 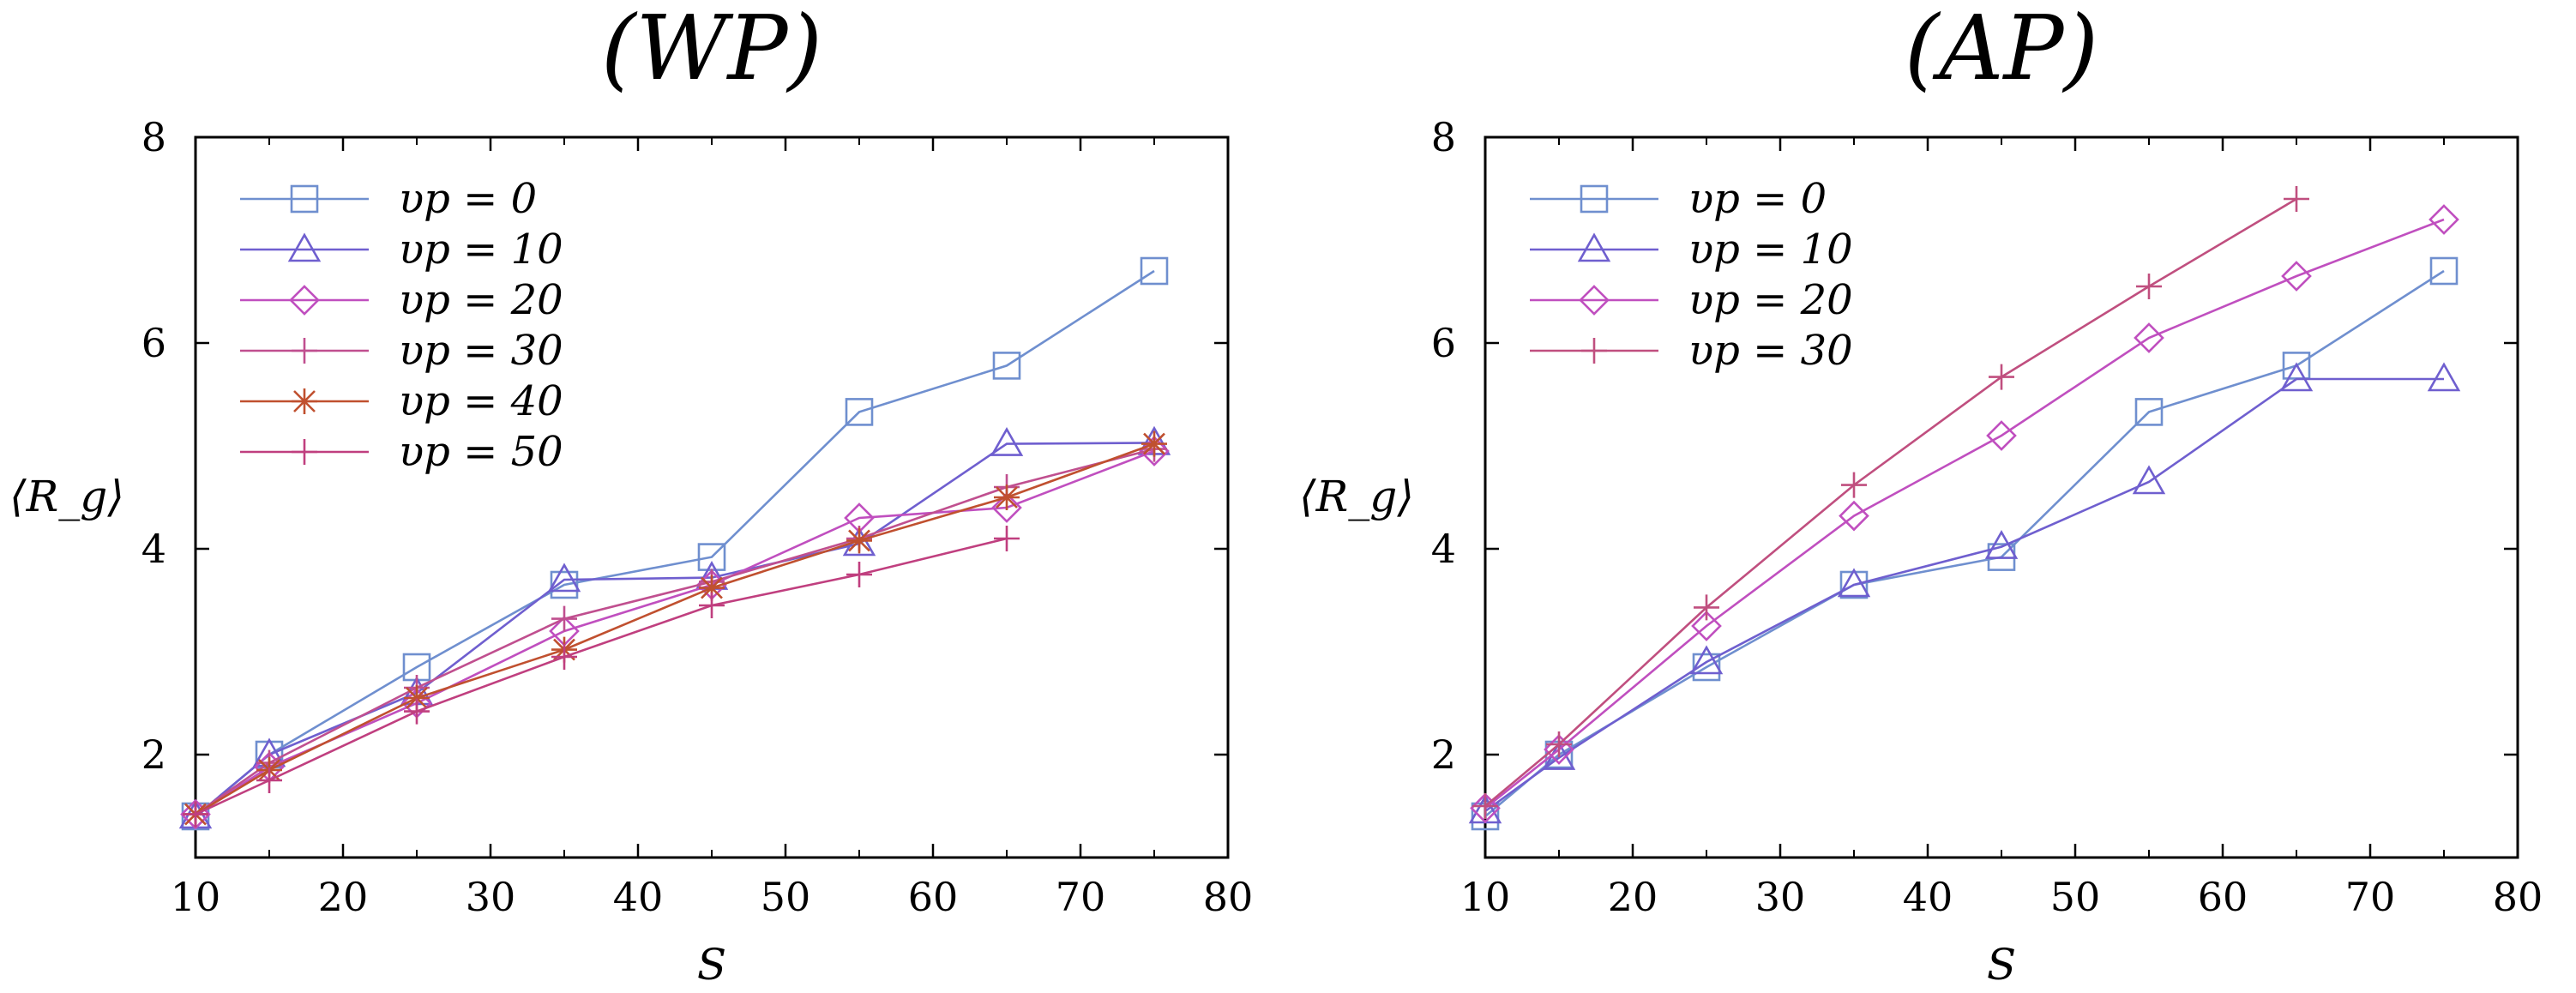 I want to click on x-axis-label: S, so click(x=711, y=965).